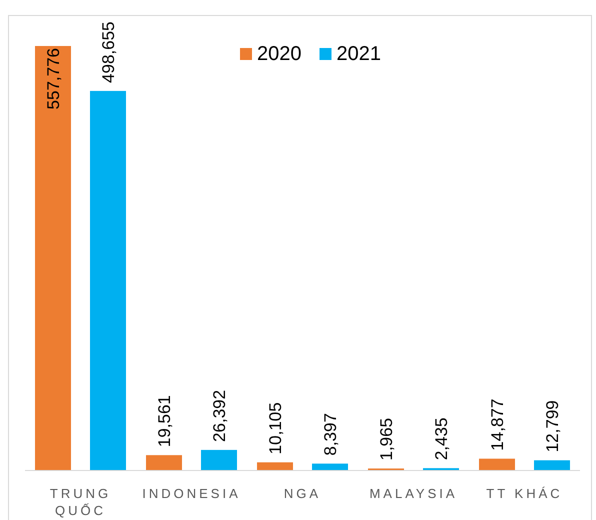  I want to click on data-label: 12,799, so click(552, 426).